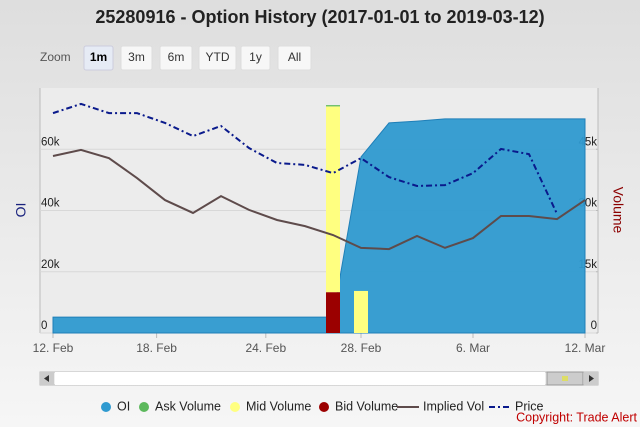 This screenshot has width=640, height=427. I want to click on zoom-button: 1y, so click(255, 58).